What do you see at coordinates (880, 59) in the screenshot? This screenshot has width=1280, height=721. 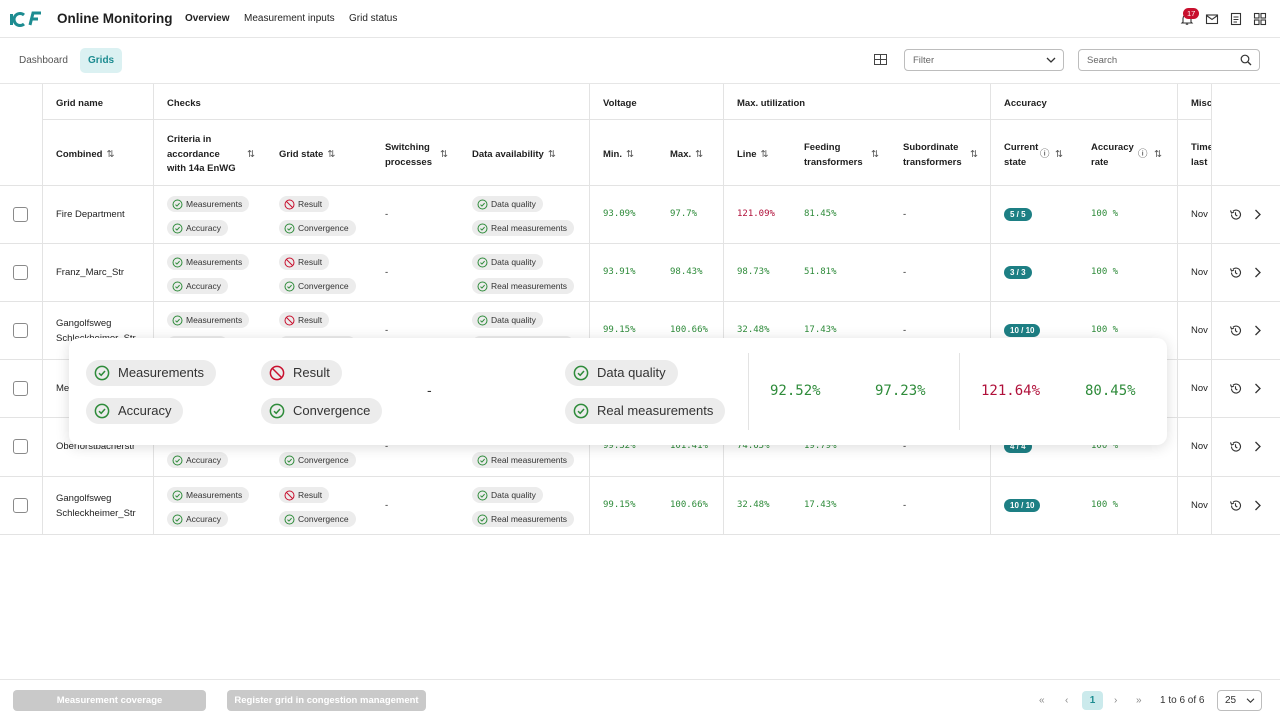 I see `layout-toggle-icon` at bounding box center [880, 59].